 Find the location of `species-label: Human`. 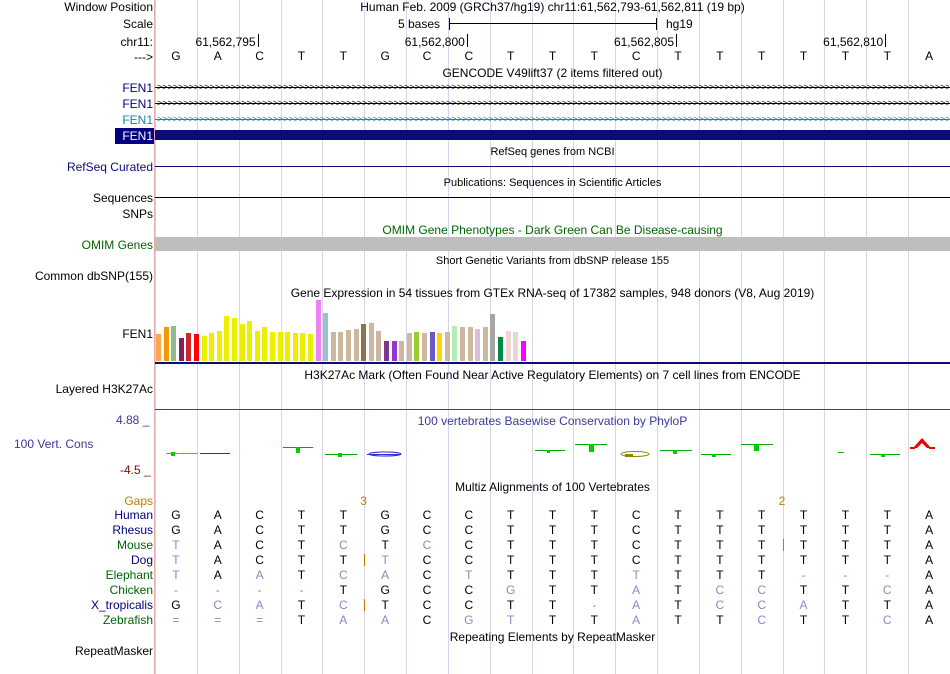

species-label: Human is located at coordinates (133, 515).